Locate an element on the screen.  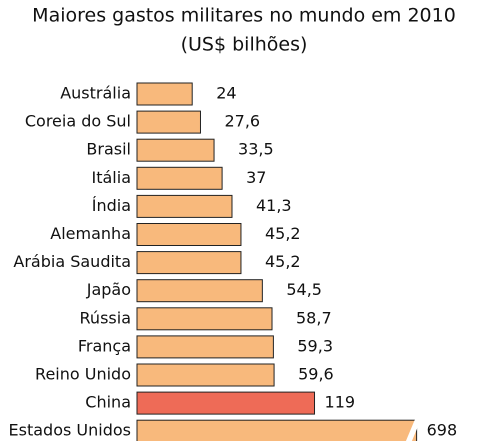
y-tick-label: Coreia do Sul is located at coordinates (78, 121).